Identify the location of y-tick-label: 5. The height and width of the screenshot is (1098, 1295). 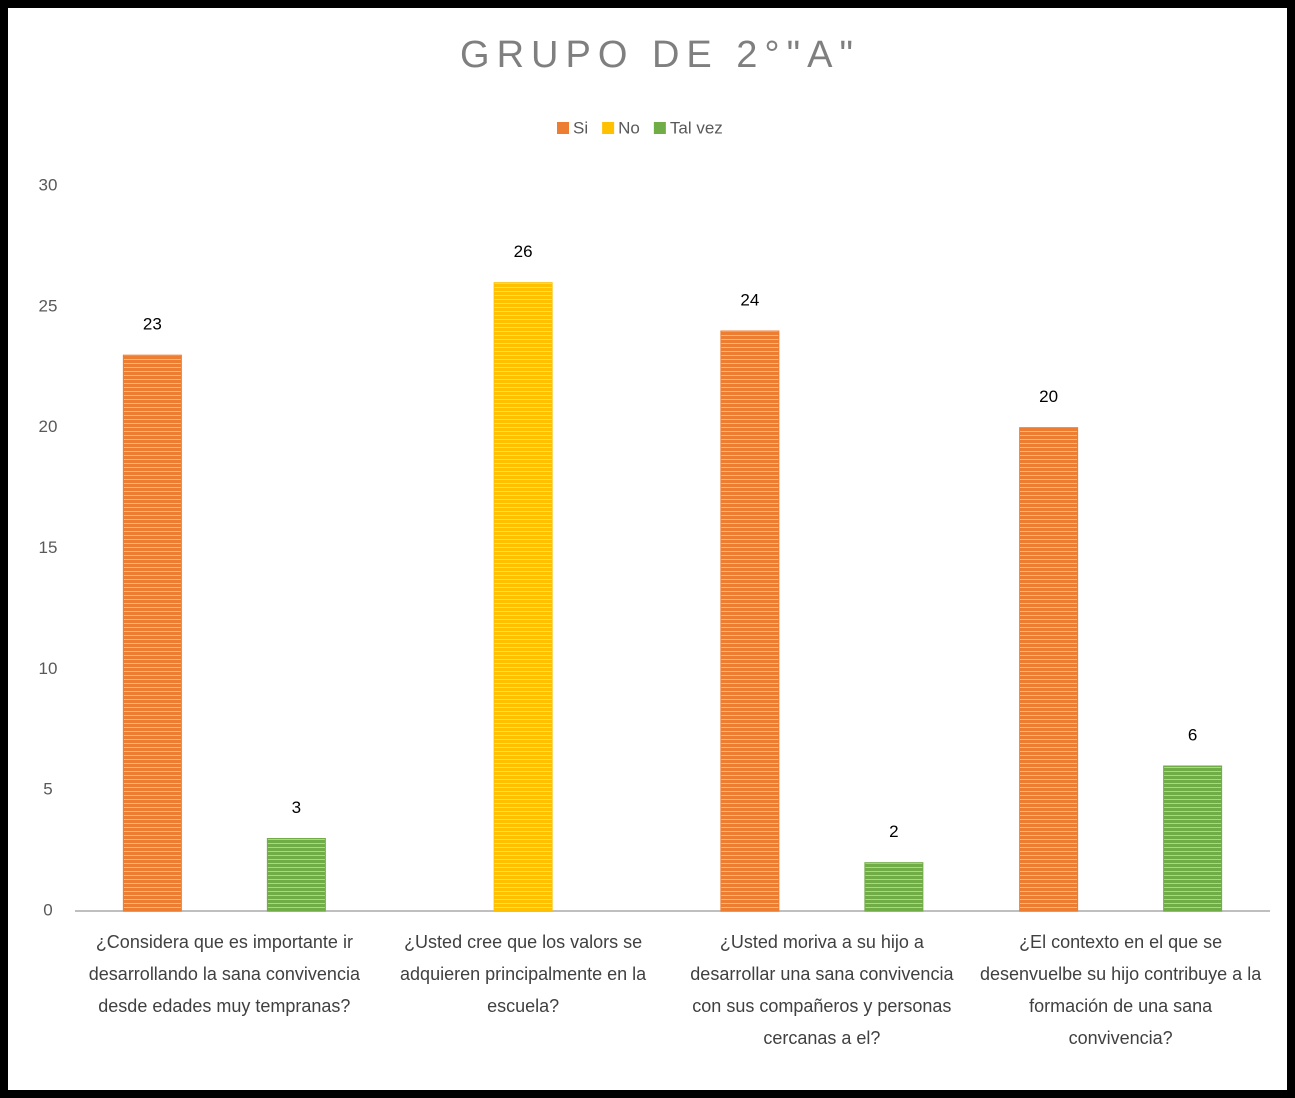
(47, 789).